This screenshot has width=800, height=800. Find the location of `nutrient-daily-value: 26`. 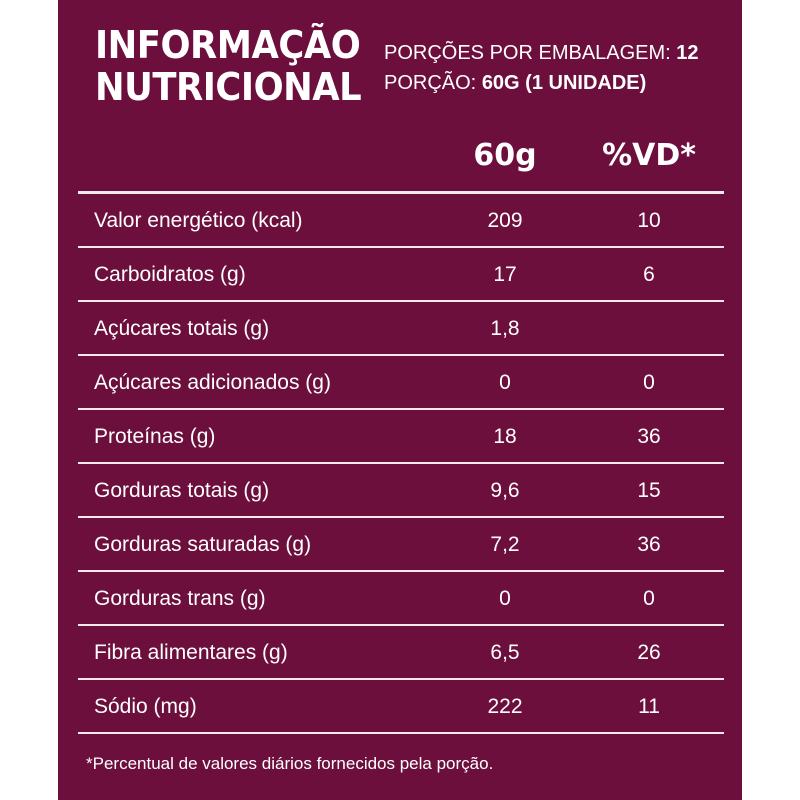

nutrient-daily-value: 26 is located at coordinates (649, 652).